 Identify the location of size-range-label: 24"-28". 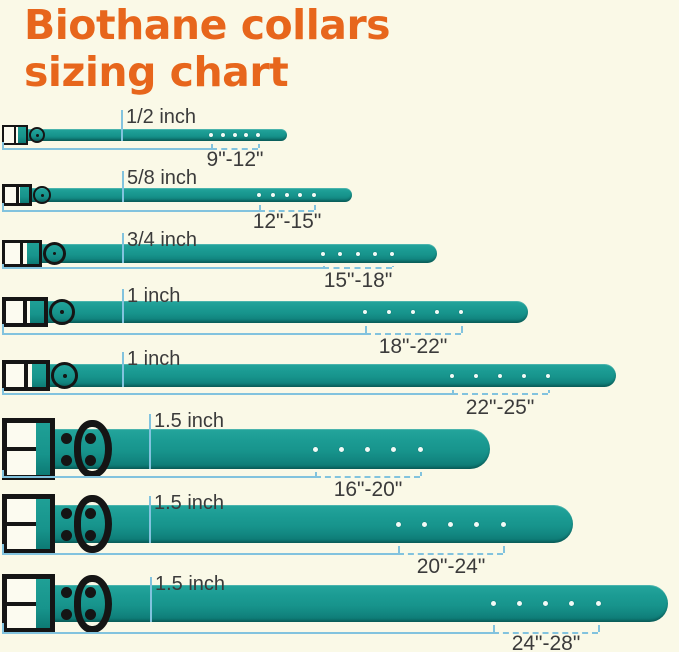
(546, 642).